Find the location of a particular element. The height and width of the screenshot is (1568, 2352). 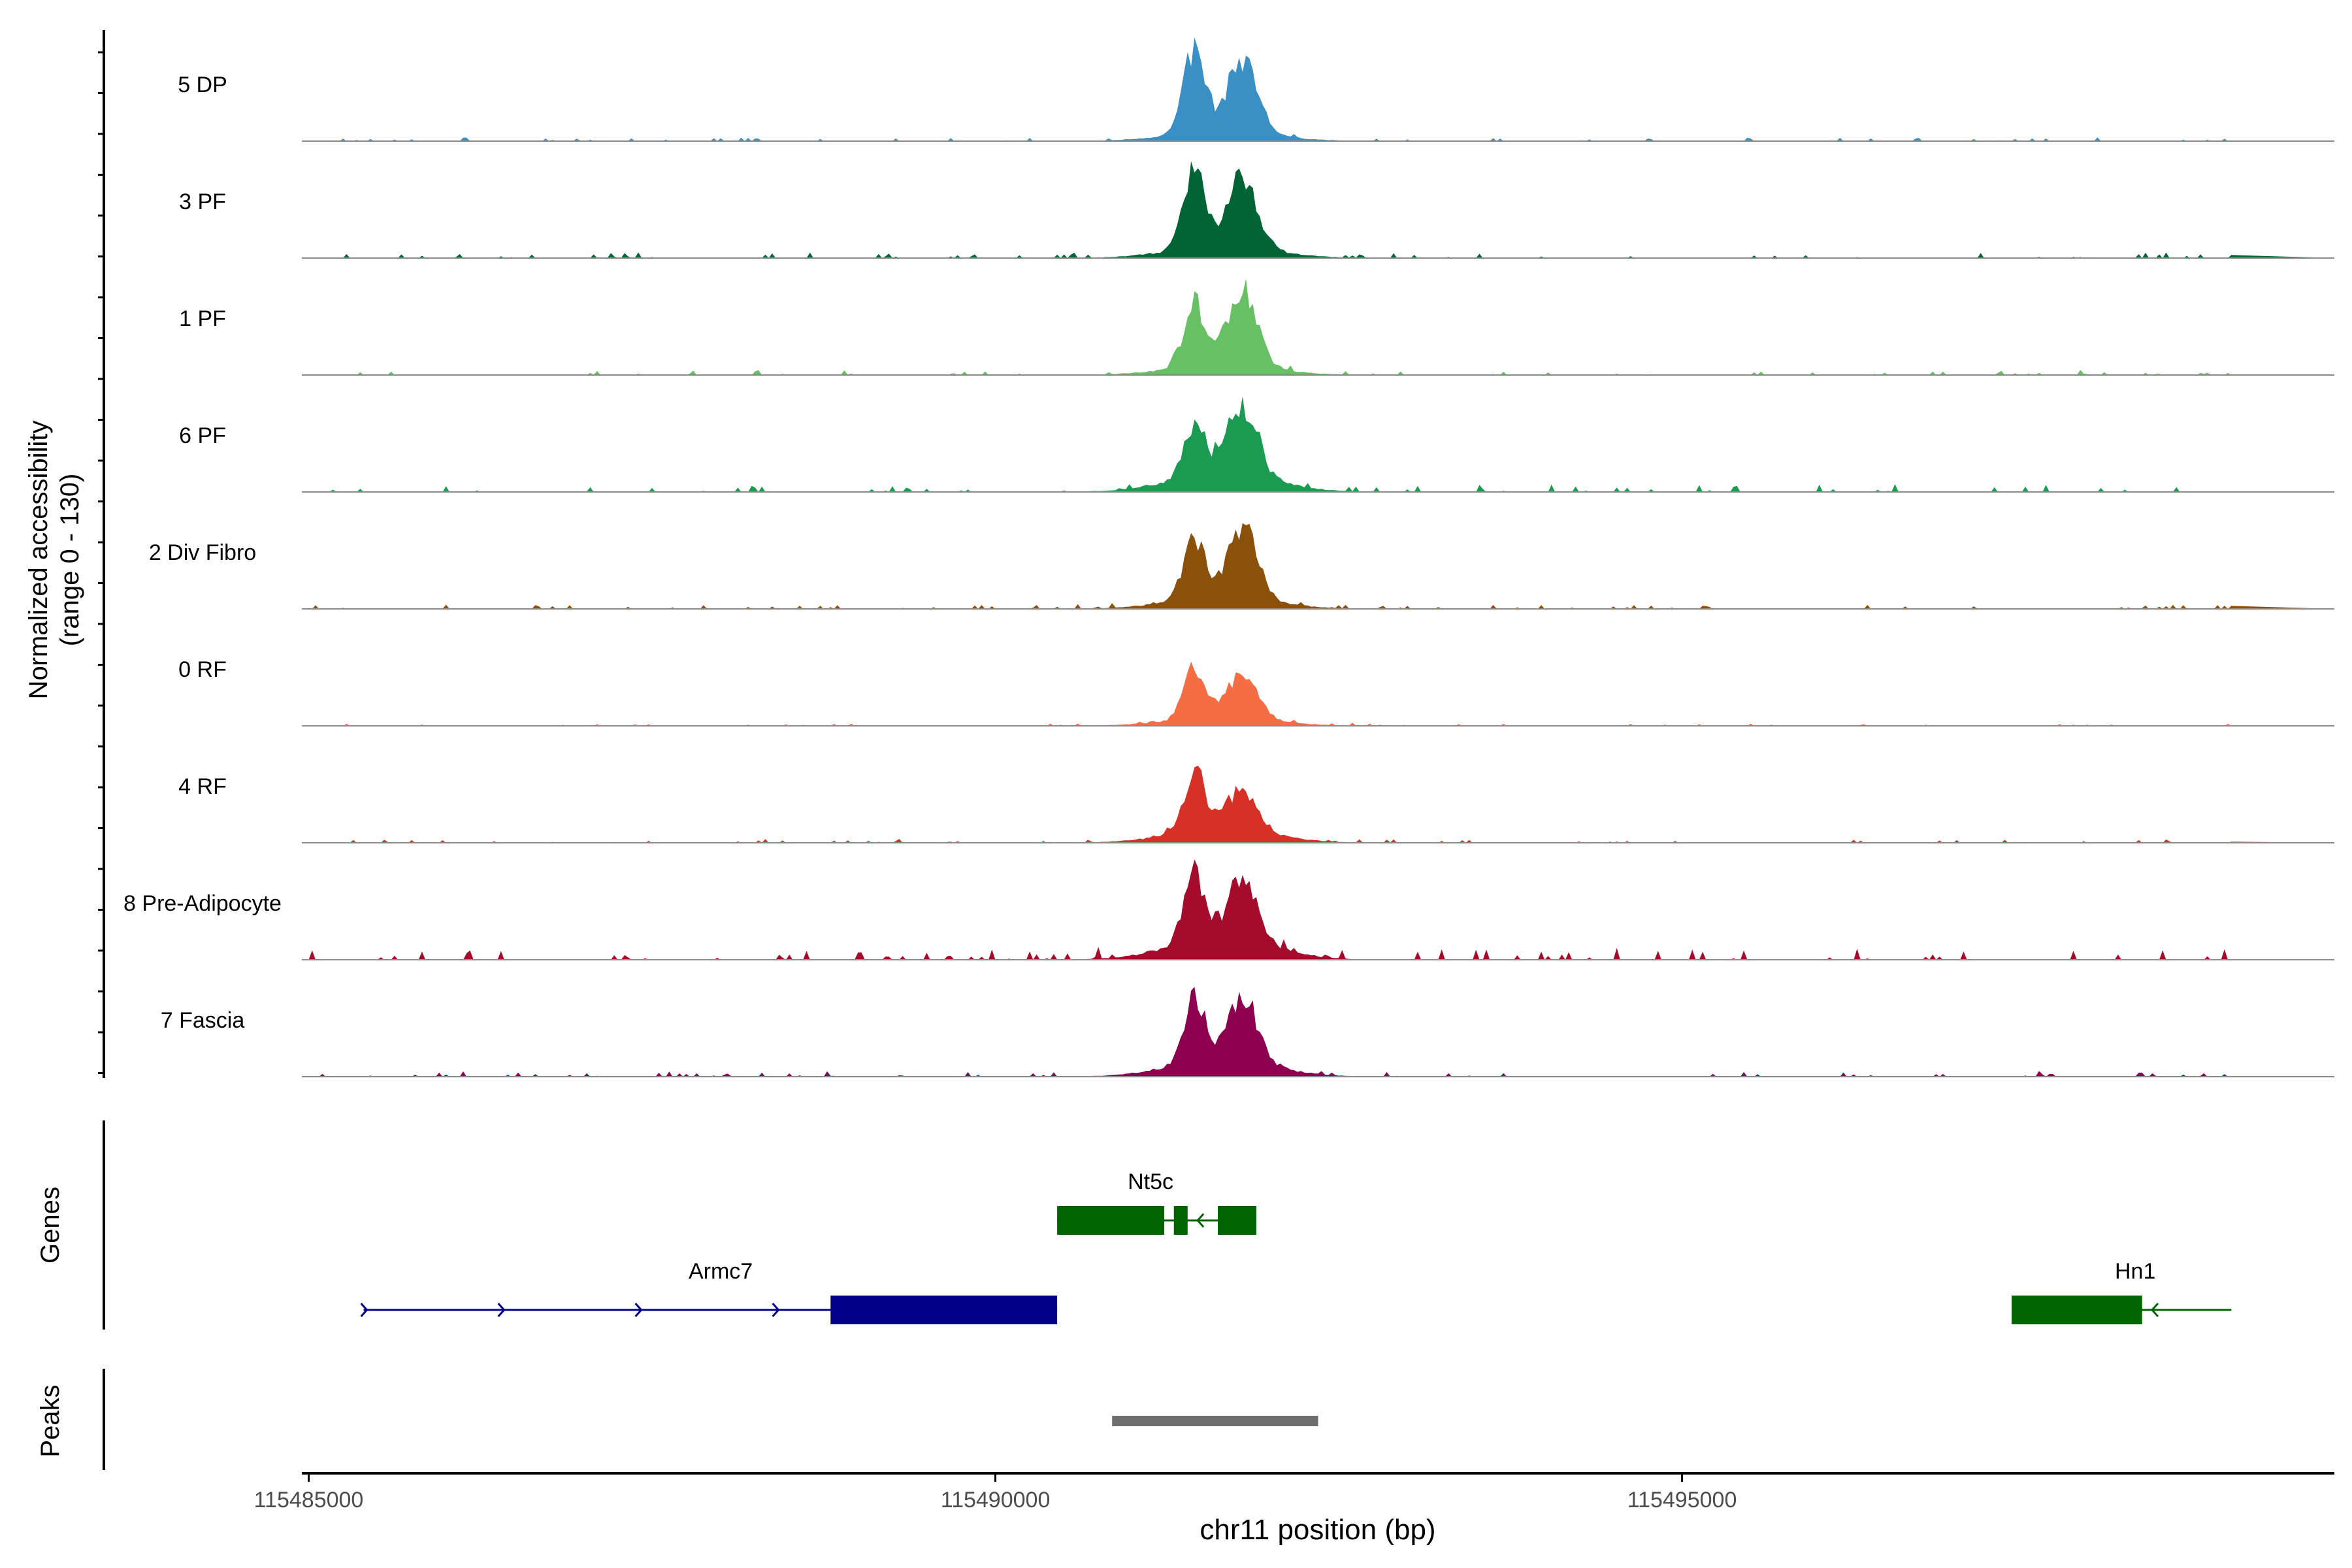

track-label: 4 RF is located at coordinates (202, 786).